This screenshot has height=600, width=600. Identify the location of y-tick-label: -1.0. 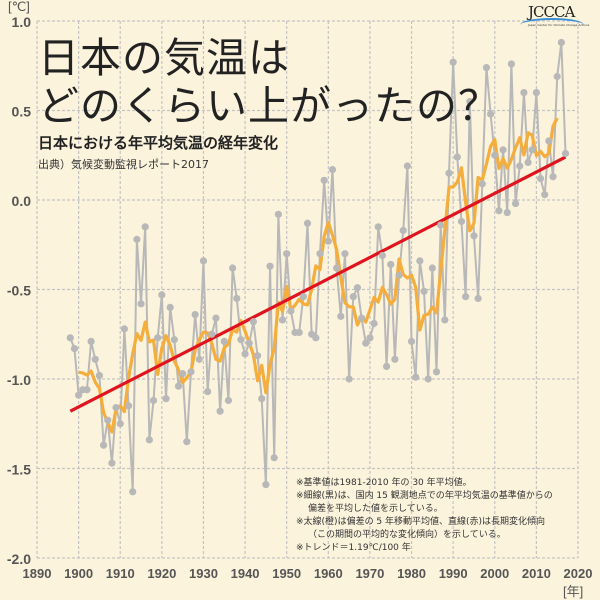
(19, 380).